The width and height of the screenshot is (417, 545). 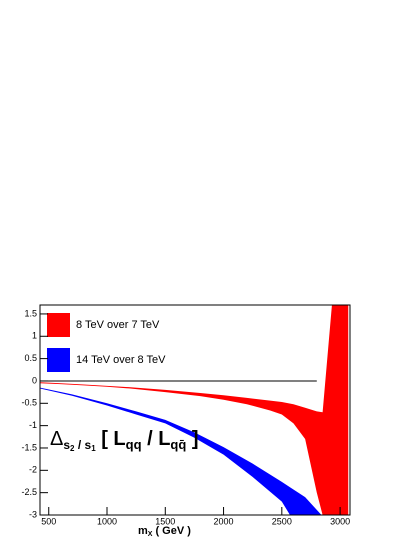 I want to click on y-tick-label: -3, so click(x=33, y=514).